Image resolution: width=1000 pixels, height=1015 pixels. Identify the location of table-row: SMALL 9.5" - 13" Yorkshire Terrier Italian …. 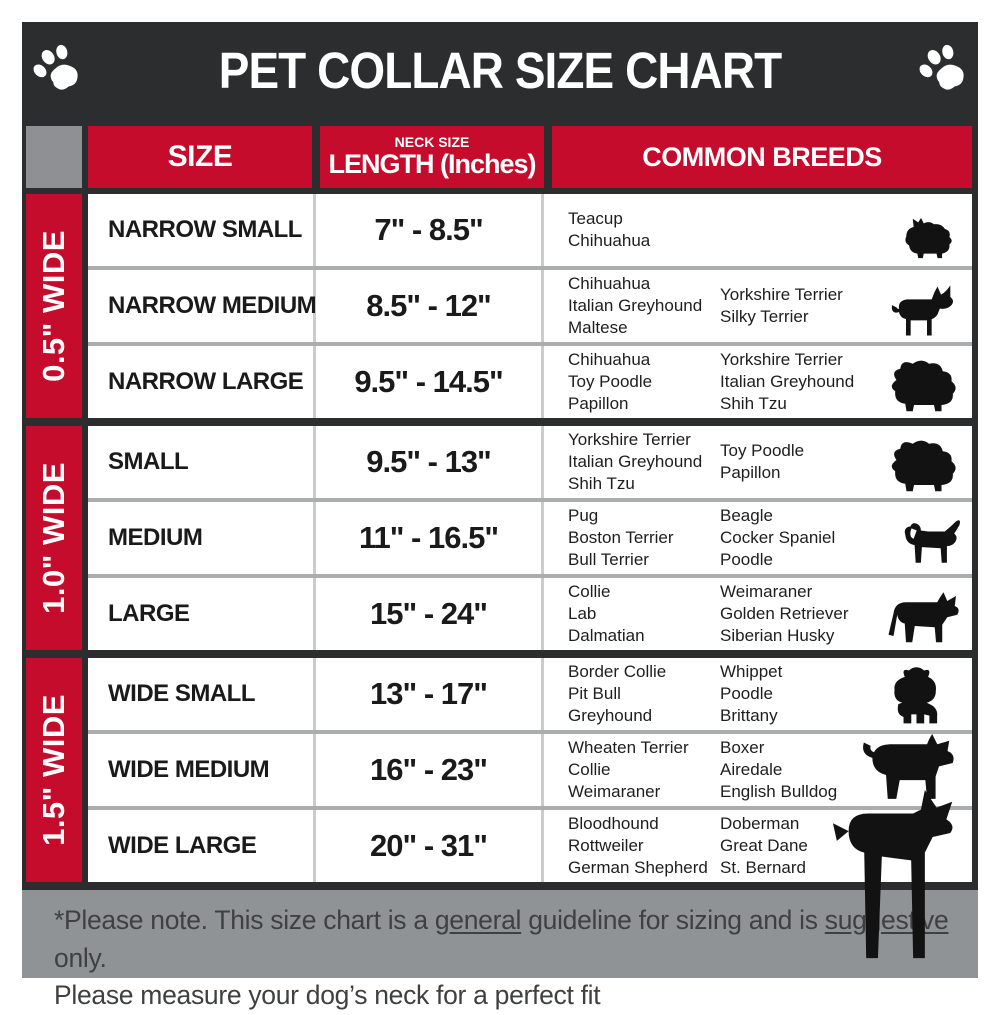
(530, 462).